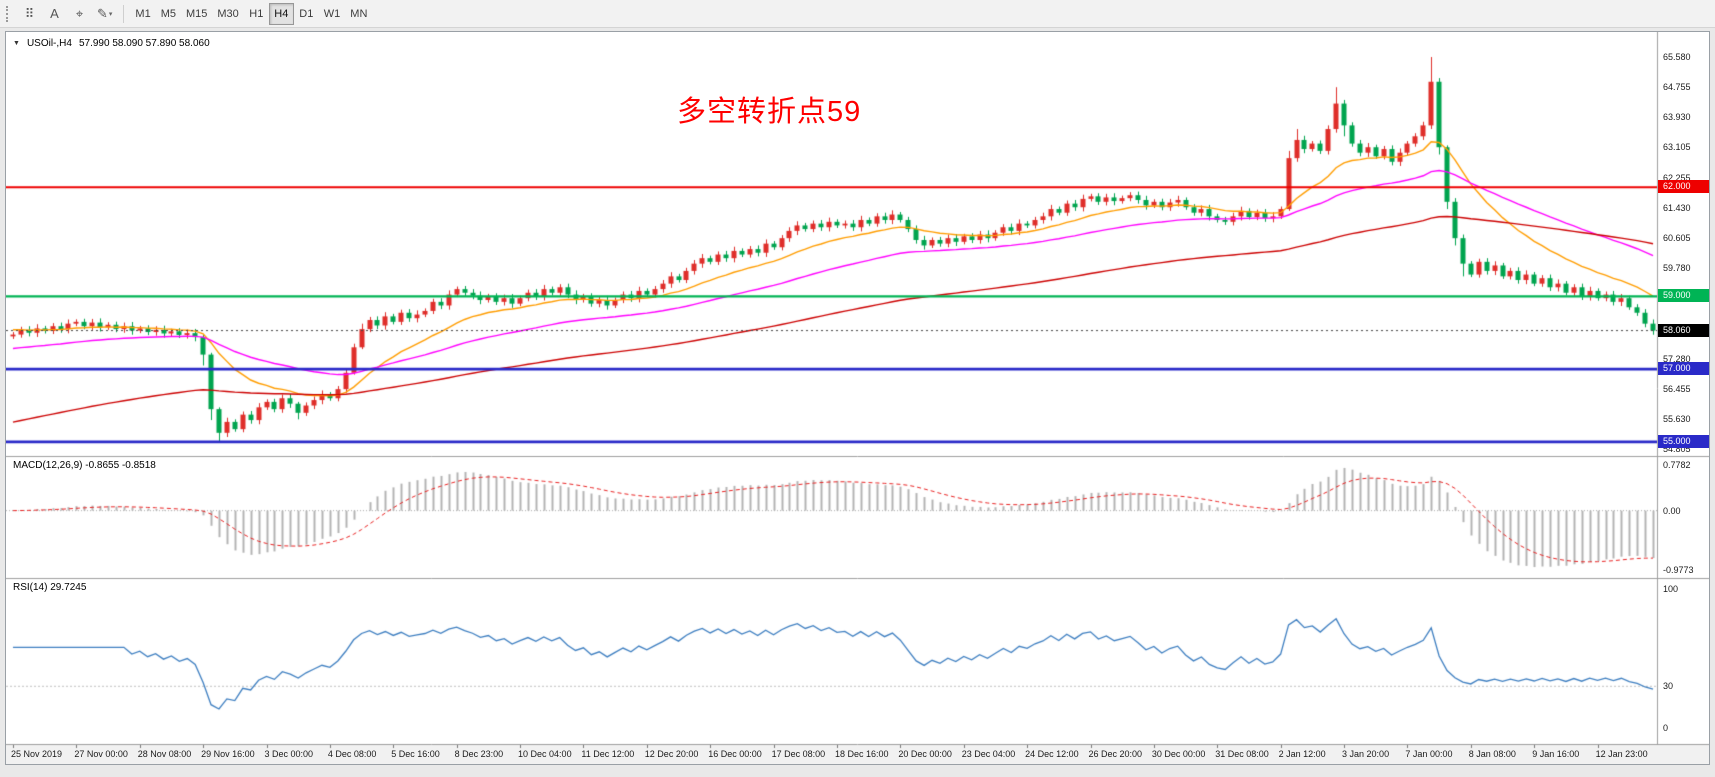  I want to click on time-axis-label: 17 Dec 08:00, so click(798, 754).